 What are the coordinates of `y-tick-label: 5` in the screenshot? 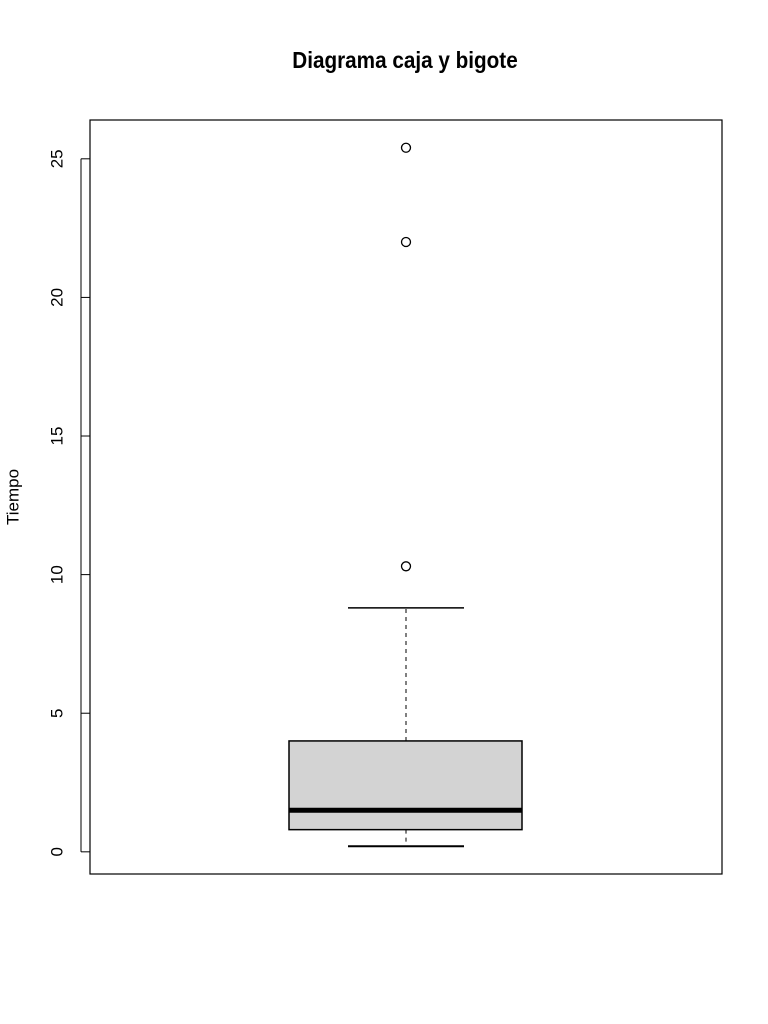 It's located at (56, 712).